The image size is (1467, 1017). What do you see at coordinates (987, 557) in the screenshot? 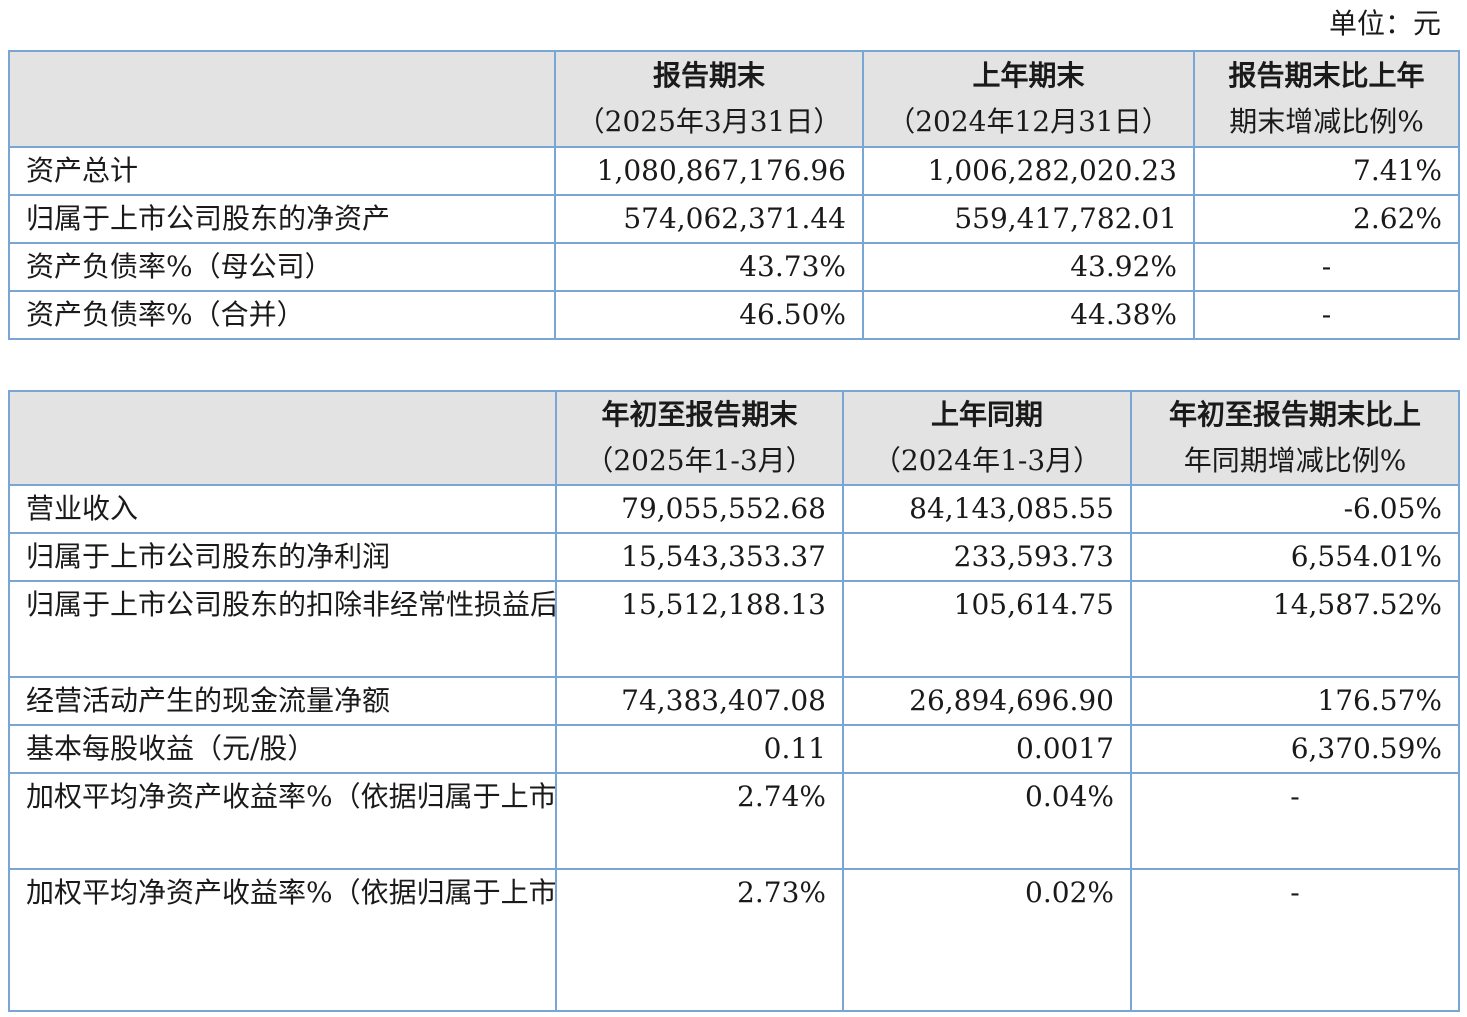
I see `cell-value: 233,593.73` at bounding box center [987, 557].